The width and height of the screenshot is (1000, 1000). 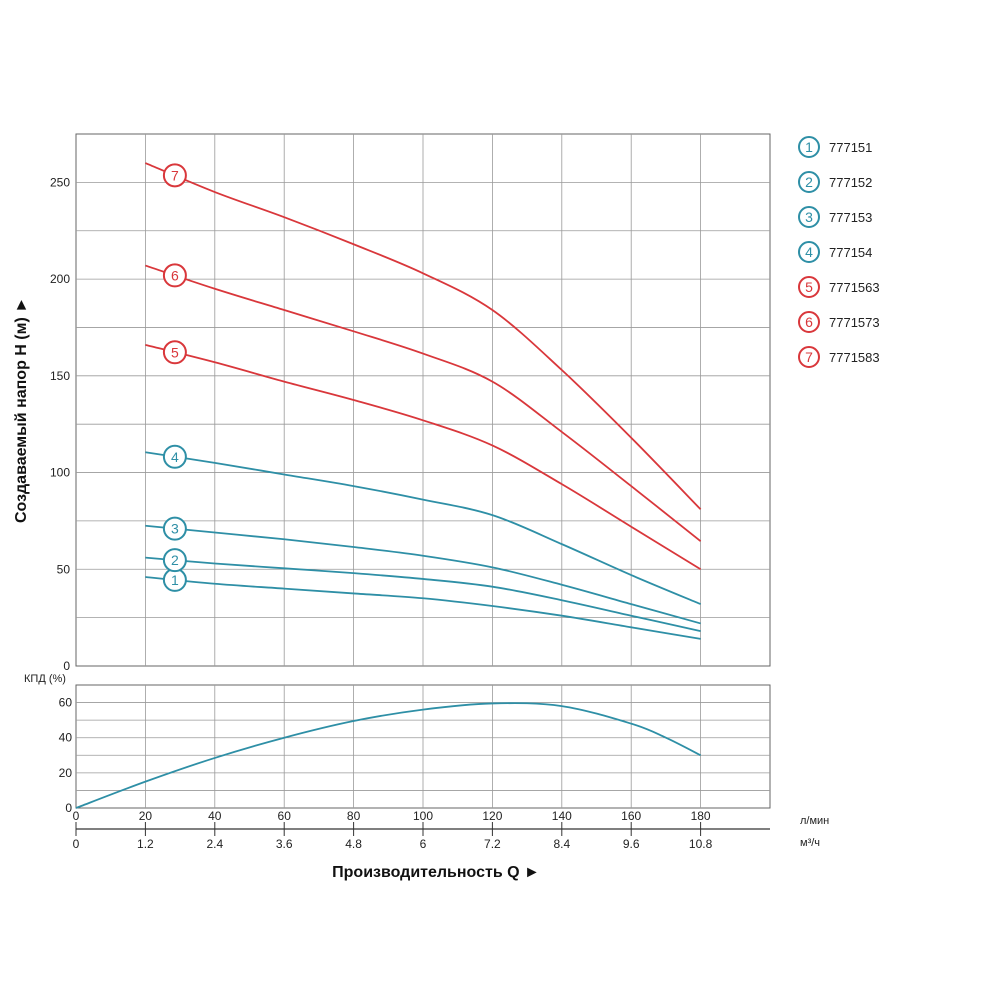 What do you see at coordinates (284, 844) in the screenshot?
I see `x-tick-label-m3h: 3.6` at bounding box center [284, 844].